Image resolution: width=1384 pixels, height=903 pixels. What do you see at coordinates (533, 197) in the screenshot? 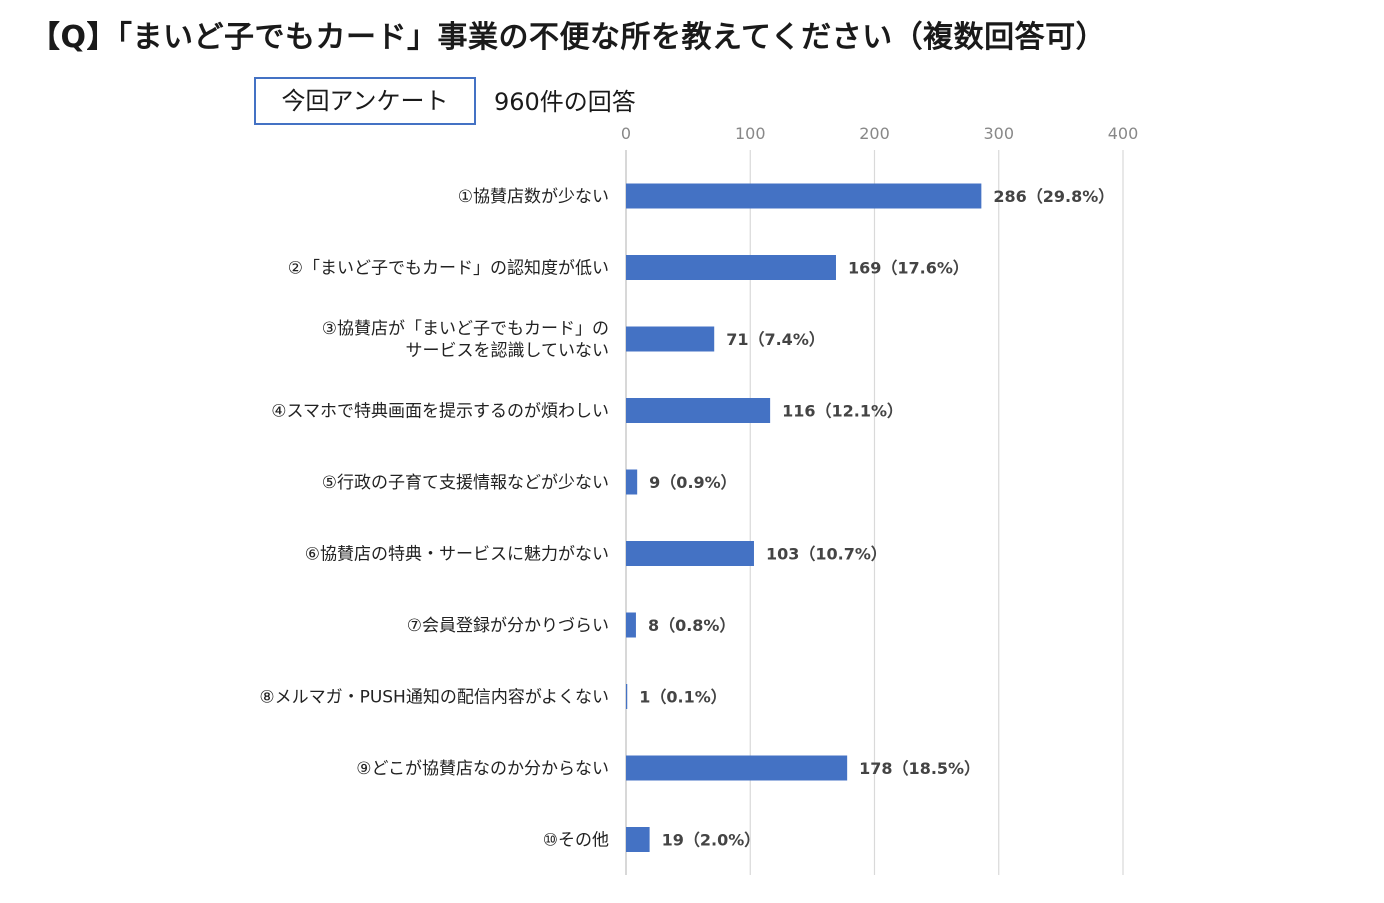
I see `category-label-1: ①協賛店数が少ない` at bounding box center [533, 197].